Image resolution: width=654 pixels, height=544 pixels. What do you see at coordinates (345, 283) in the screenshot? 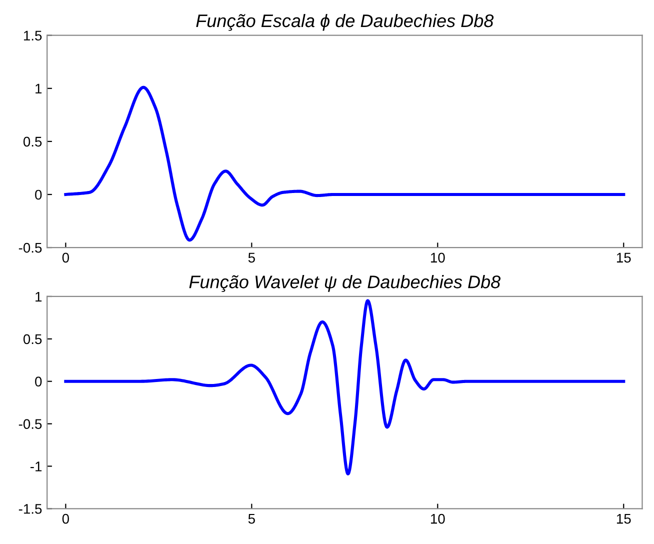
I see `chart-title: Função Wavelet ψ de Daubechies Db8` at bounding box center [345, 283].